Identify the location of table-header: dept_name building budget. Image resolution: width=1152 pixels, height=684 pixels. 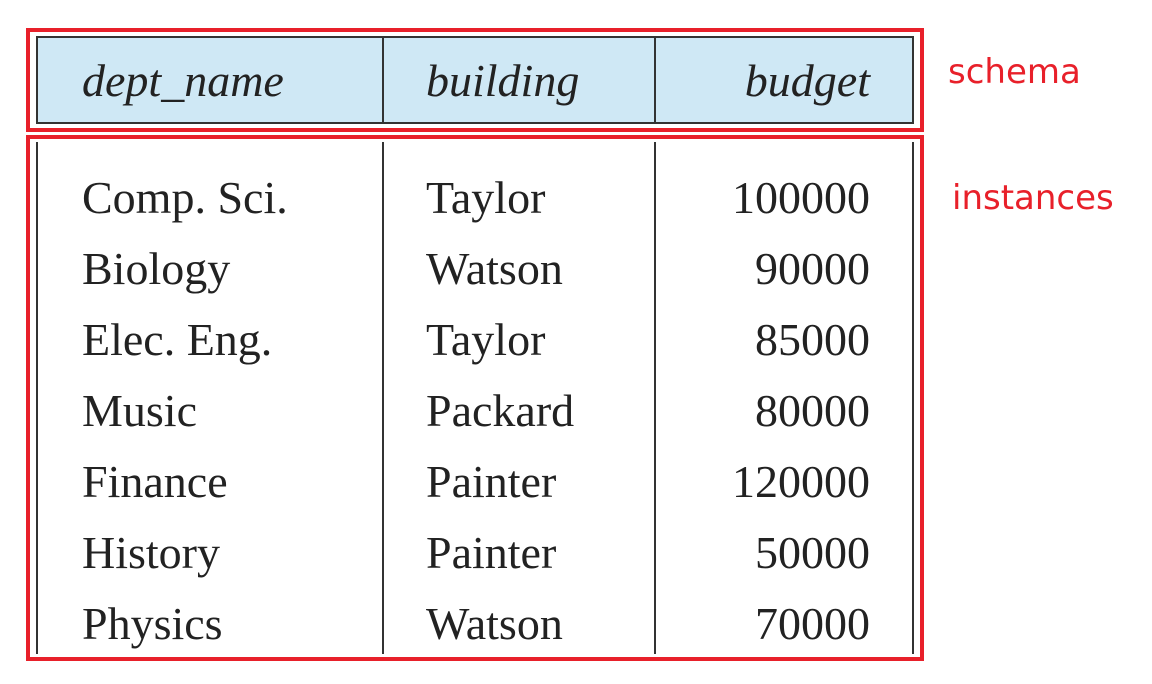
(475, 80).